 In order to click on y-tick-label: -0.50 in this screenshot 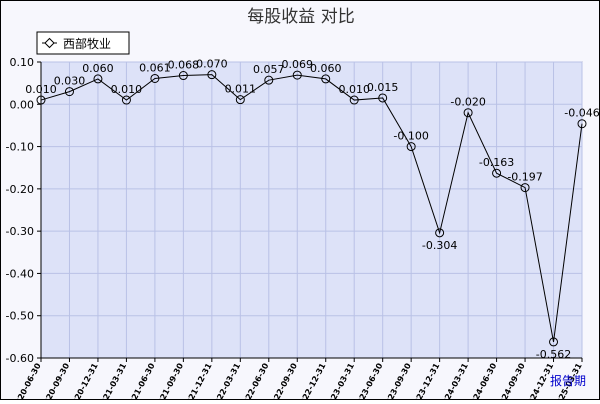, I will do `click(20, 316)`.